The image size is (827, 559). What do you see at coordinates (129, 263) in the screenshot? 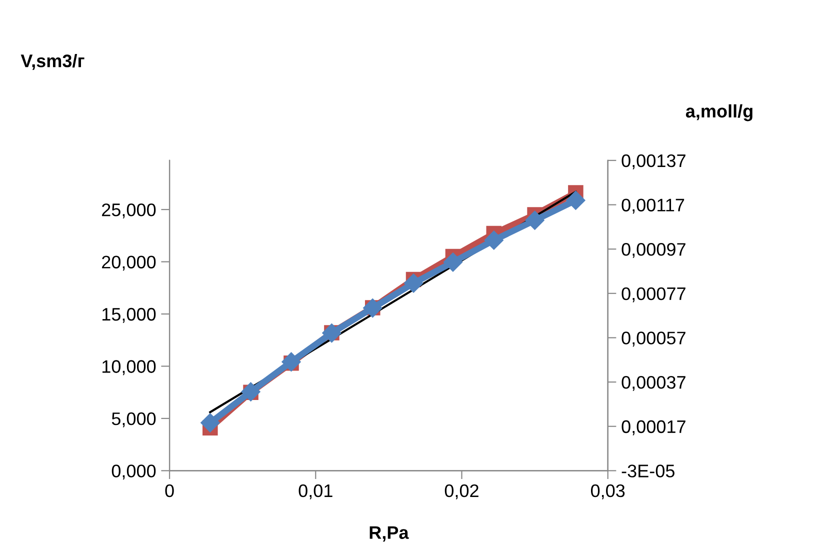
I see `y-tick-label: 20,000` at bounding box center [129, 263].